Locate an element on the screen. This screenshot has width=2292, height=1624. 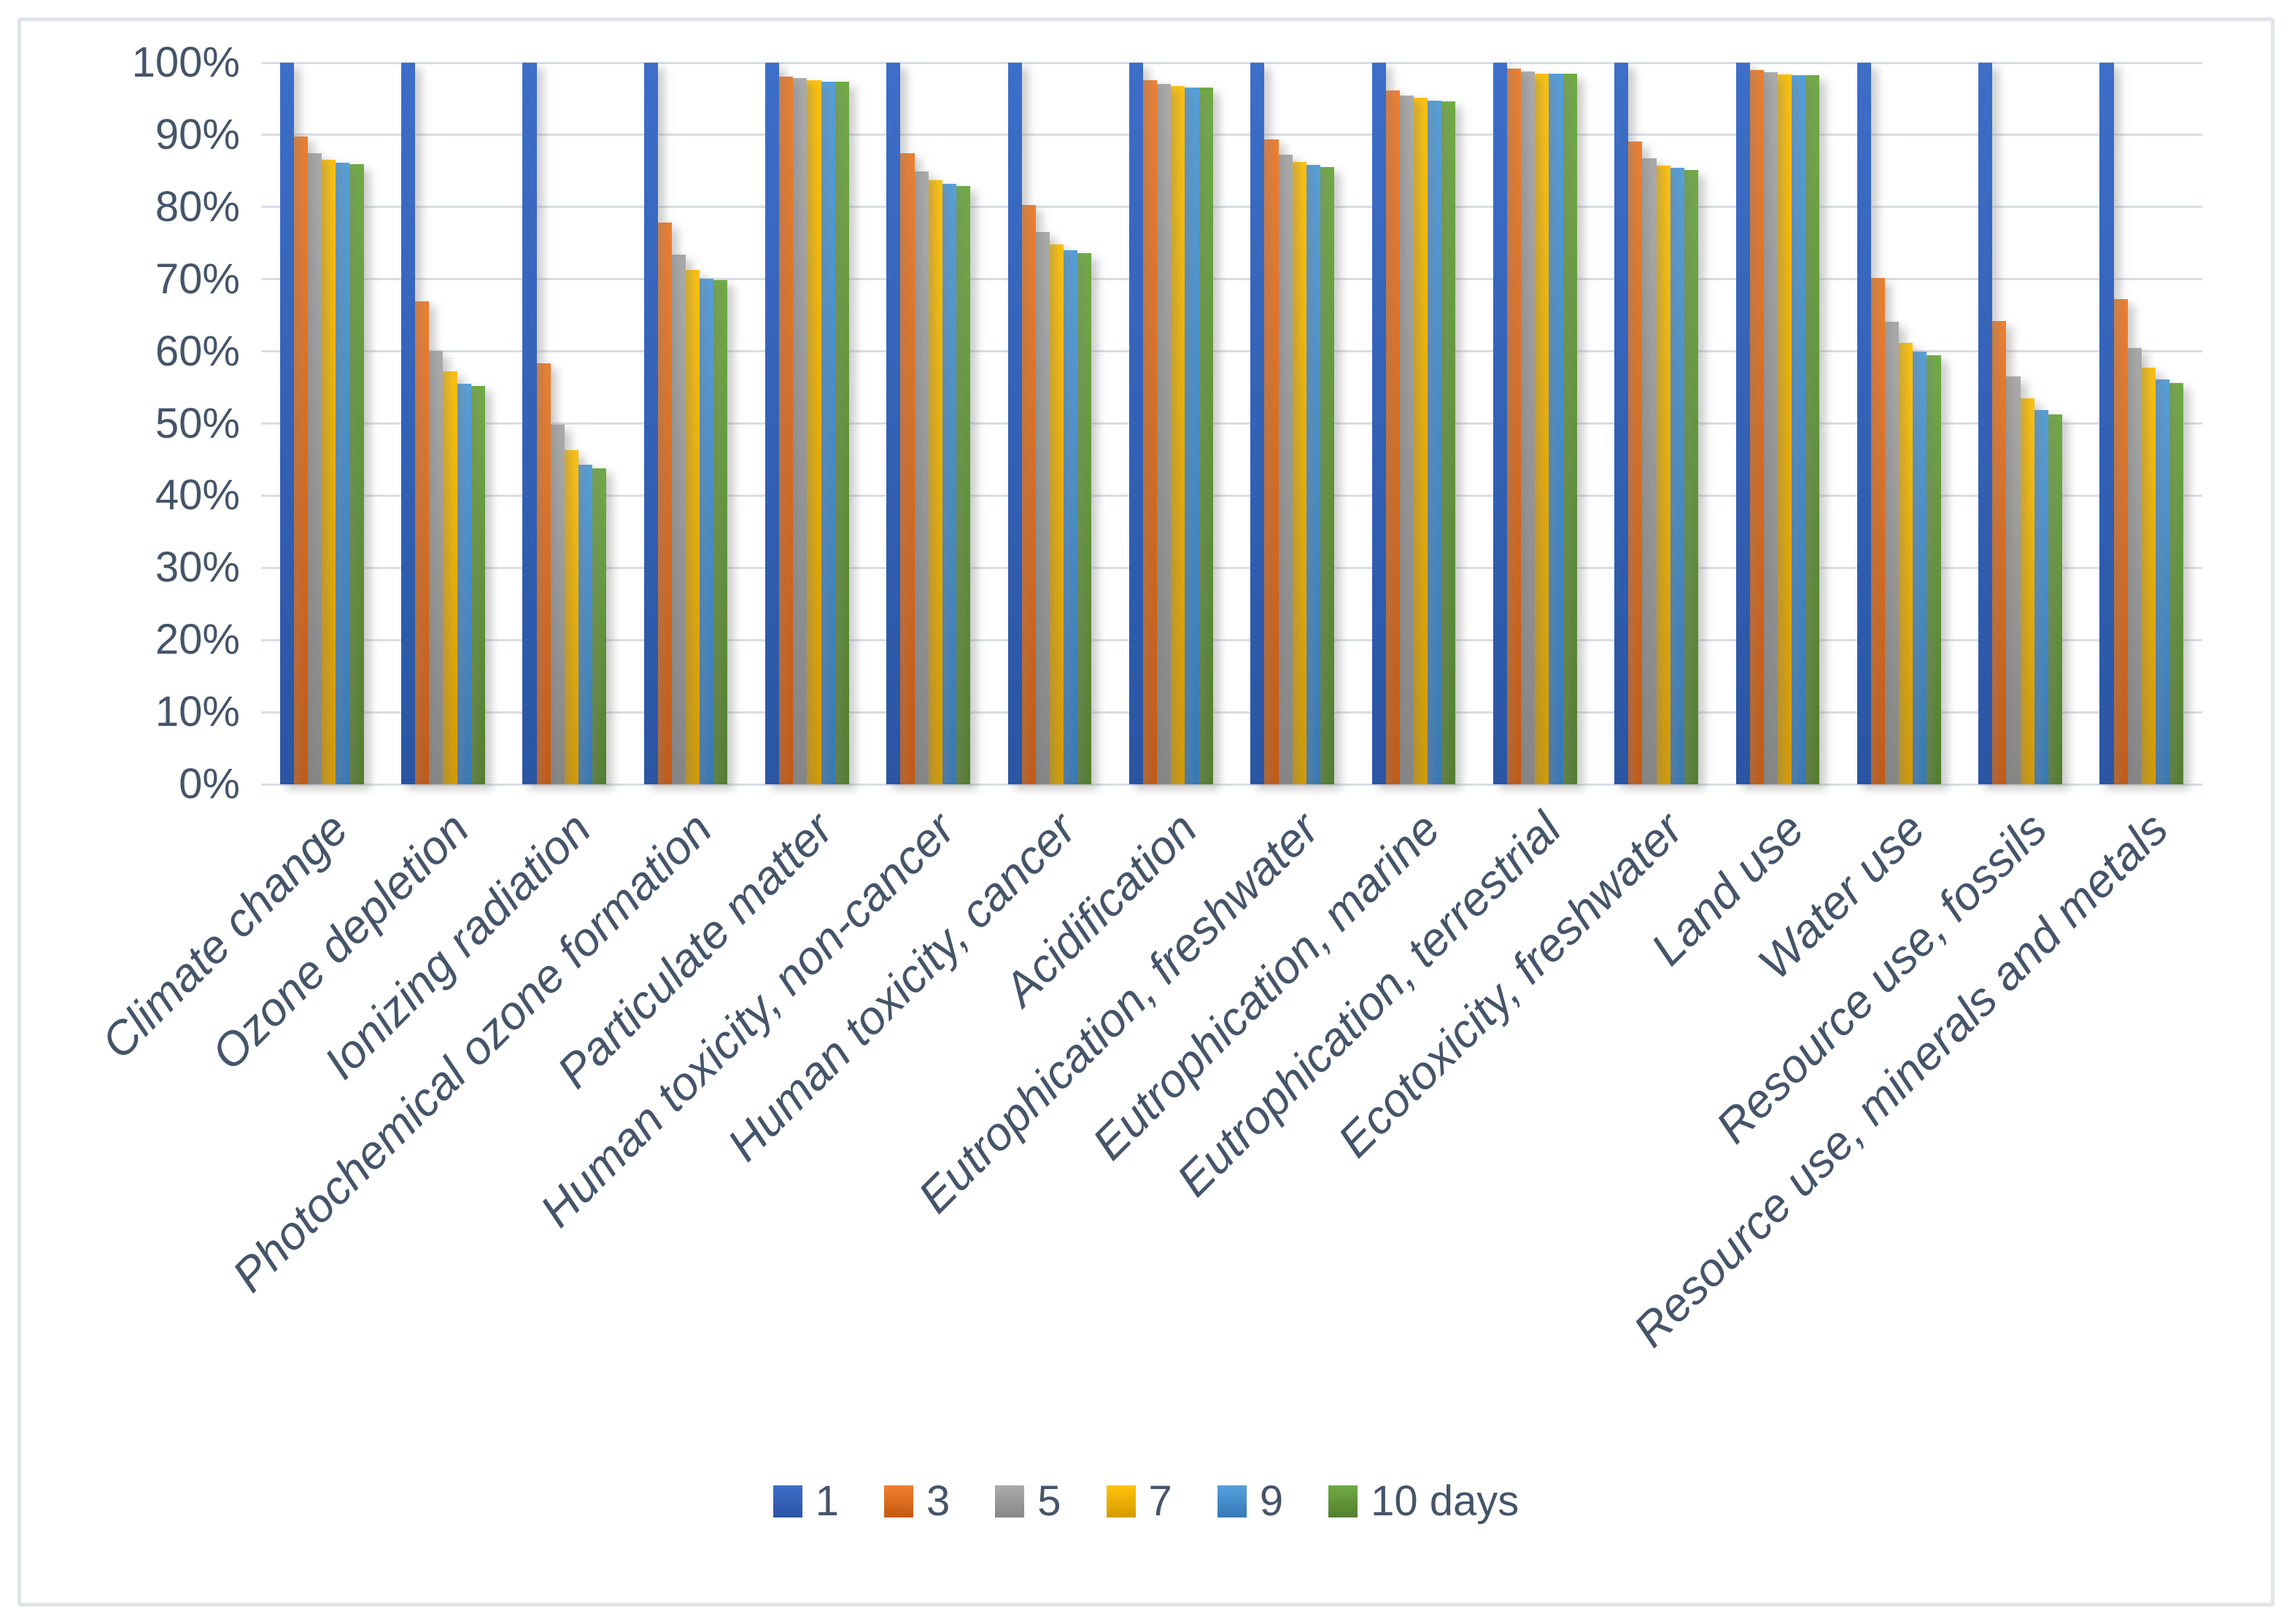
y-tick-label-40: 40% is located at coordinates (197, 495).